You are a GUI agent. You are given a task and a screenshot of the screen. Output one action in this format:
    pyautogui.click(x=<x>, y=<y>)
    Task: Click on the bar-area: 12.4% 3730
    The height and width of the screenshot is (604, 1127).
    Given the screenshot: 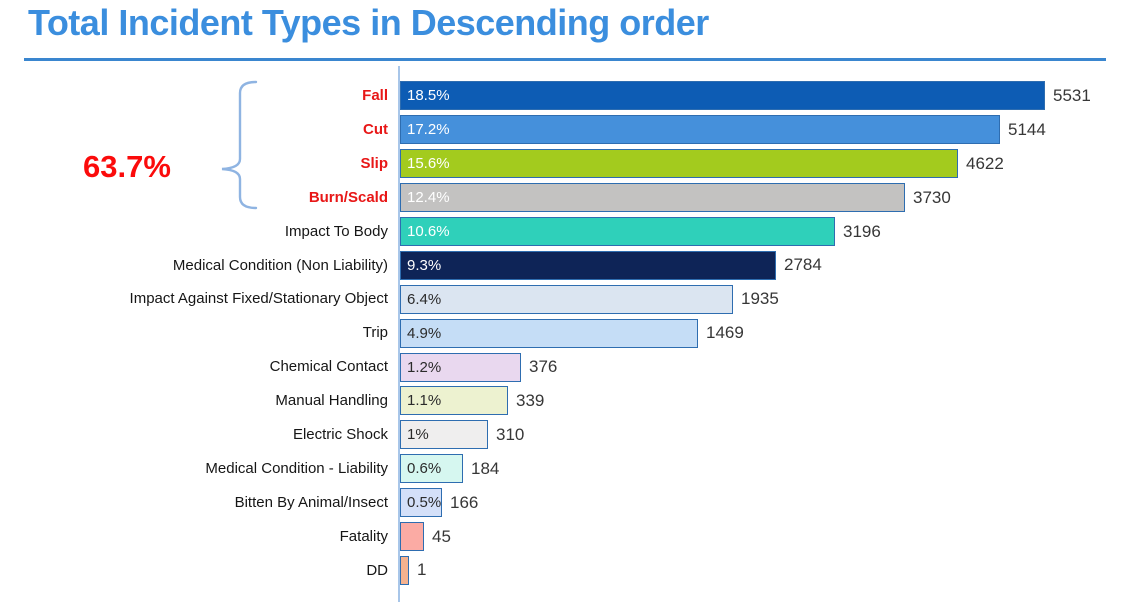 What is the action you would take?
    pyautogui.click(x=762, y=198)
    